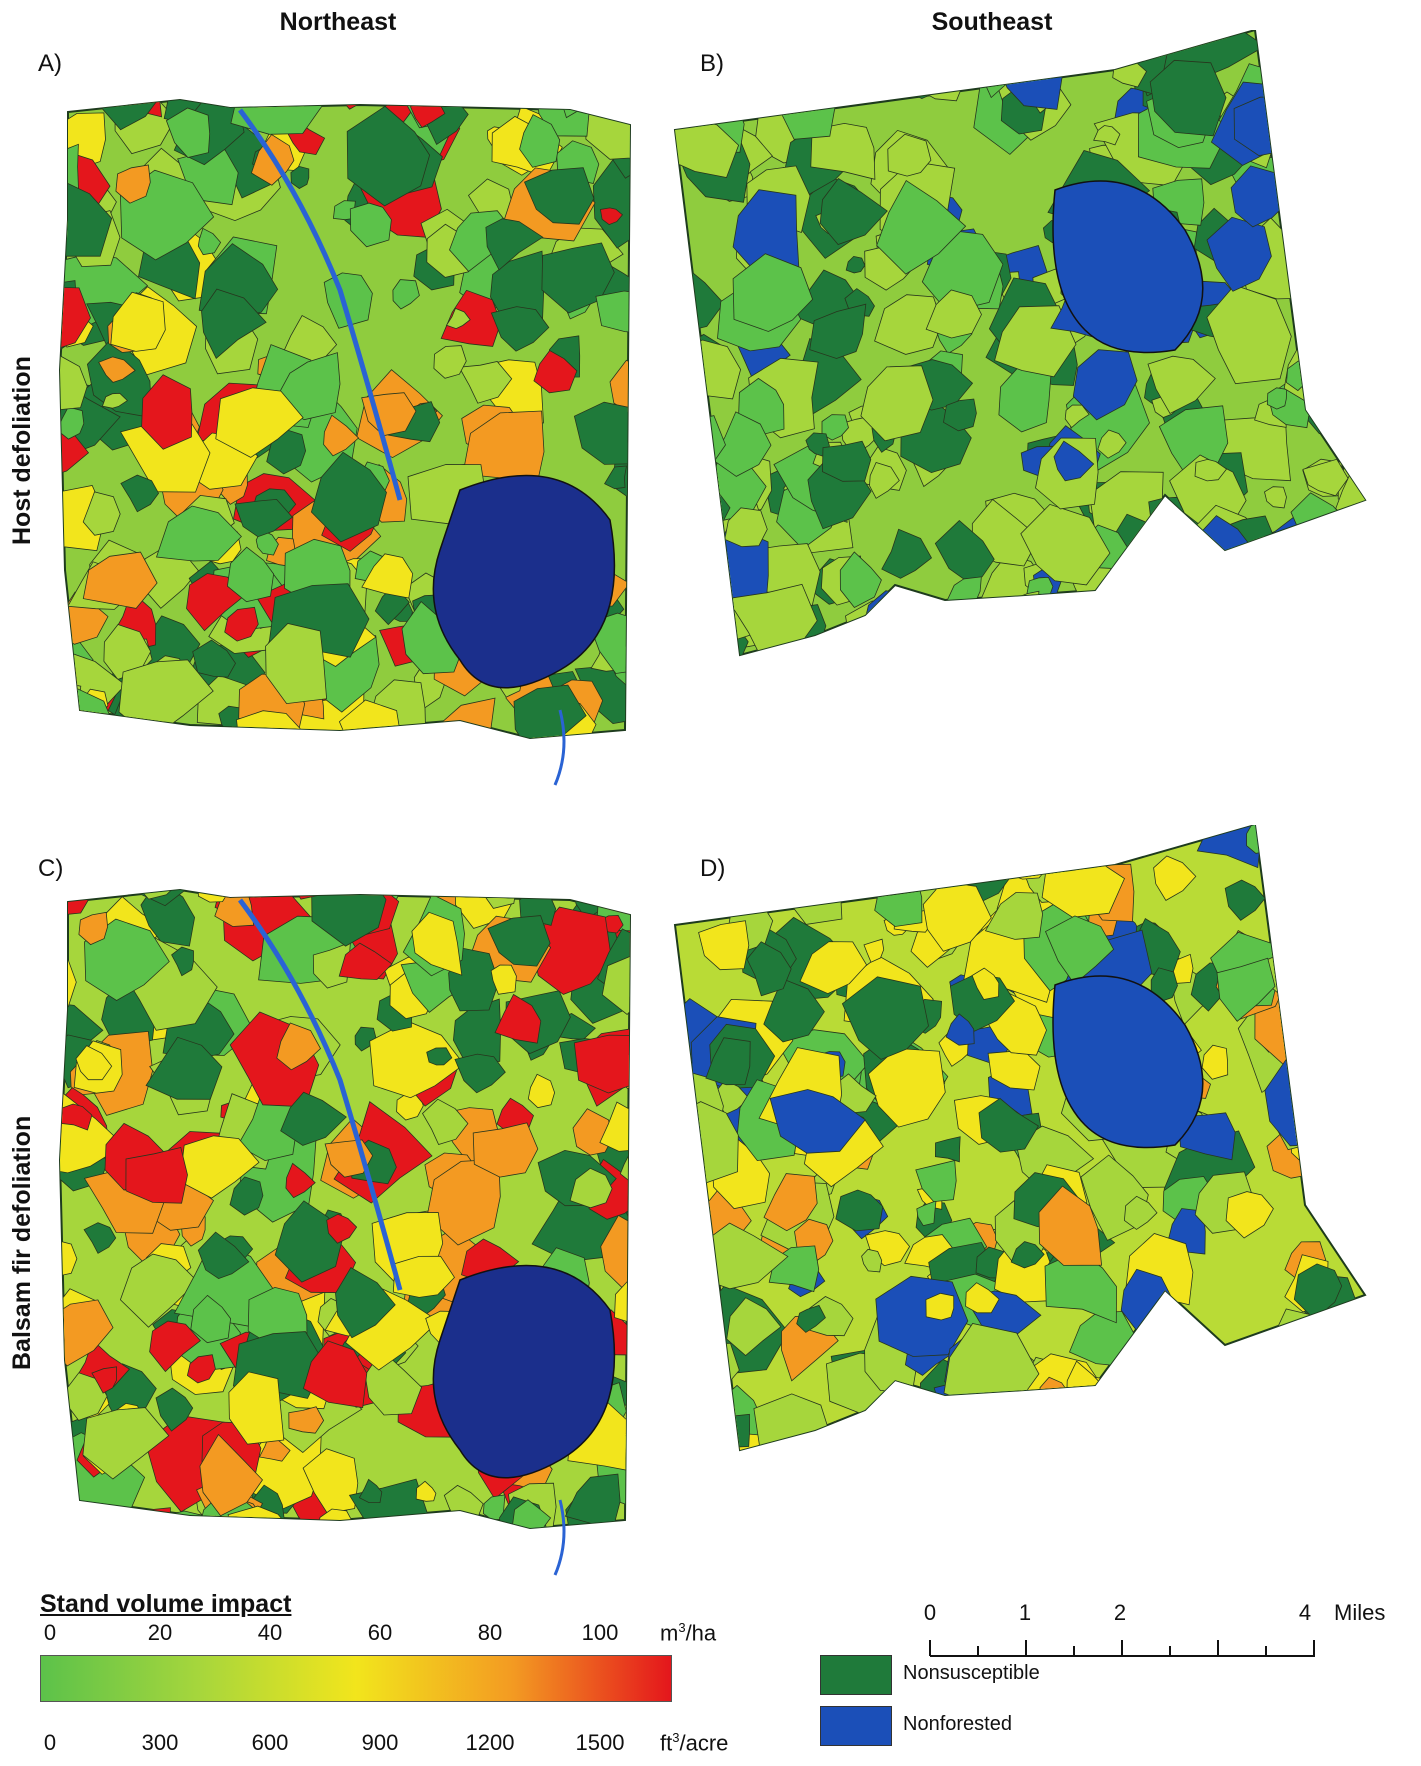  I want to click on legend-metric-tick: 0, so click(50, 1632).